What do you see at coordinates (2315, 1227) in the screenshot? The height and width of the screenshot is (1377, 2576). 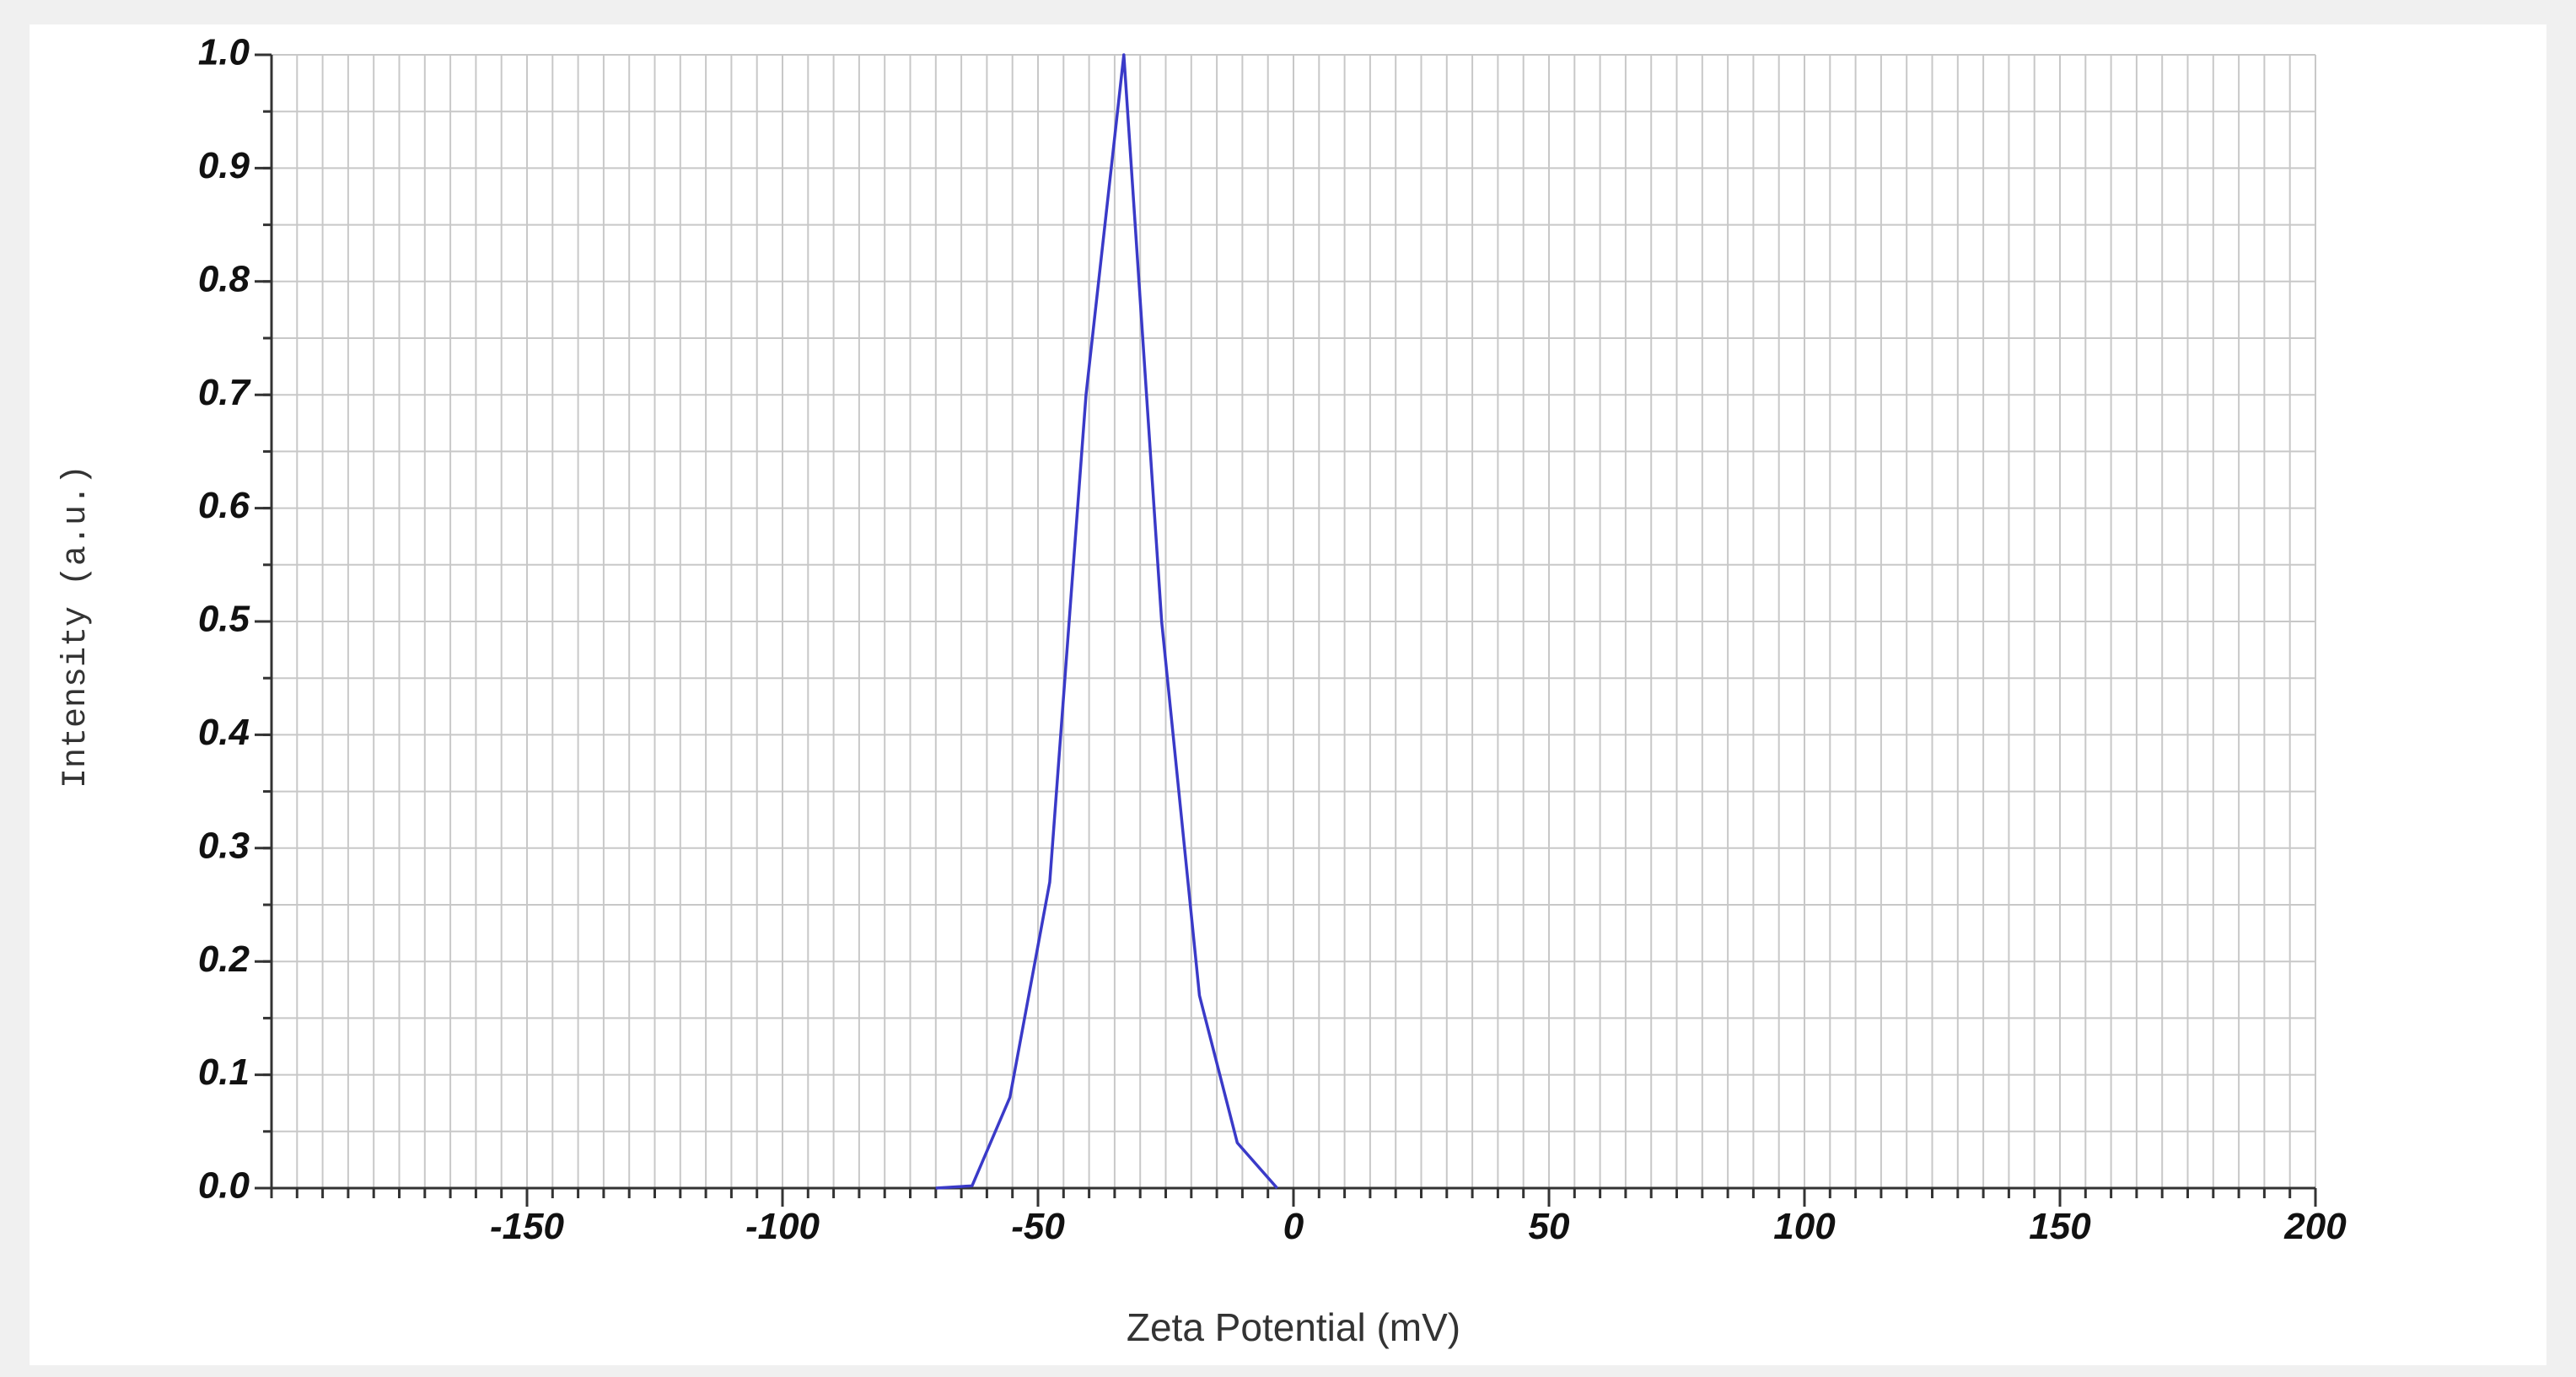 I see `x-tick-label: 200` at bounding box center [2315, 1227].